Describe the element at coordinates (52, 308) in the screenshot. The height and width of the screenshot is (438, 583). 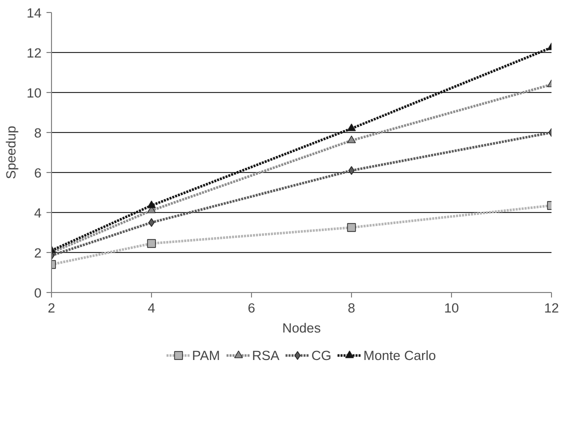
I see `x-tick-label: 2` at that location.